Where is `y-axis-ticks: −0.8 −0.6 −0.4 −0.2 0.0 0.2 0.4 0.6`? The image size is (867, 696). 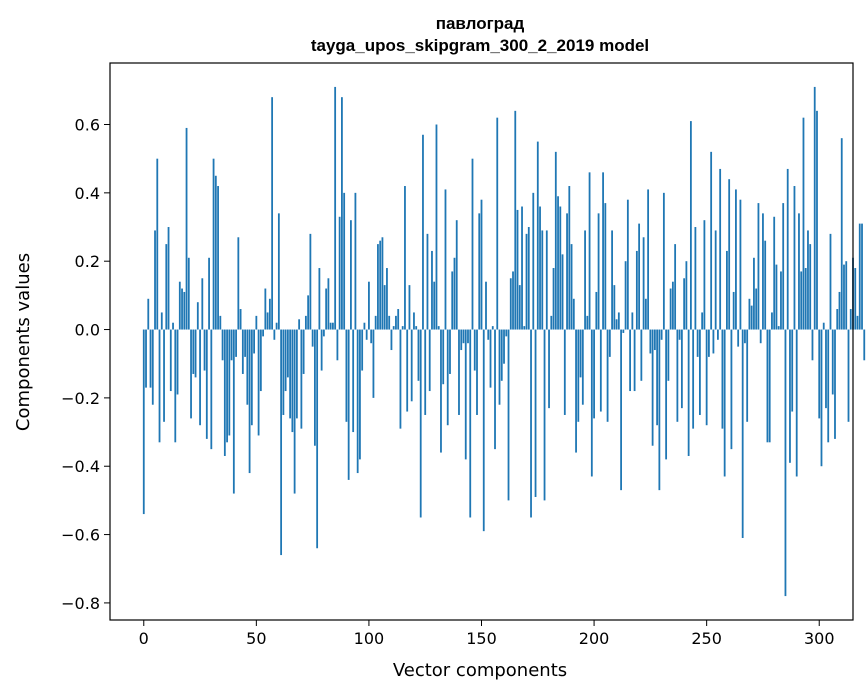
y-axis-ticks: −0.8 −0.6 −0.4 −0.2 0.0 0.2 0.4 0.6 is located at coordinates (85, 364).